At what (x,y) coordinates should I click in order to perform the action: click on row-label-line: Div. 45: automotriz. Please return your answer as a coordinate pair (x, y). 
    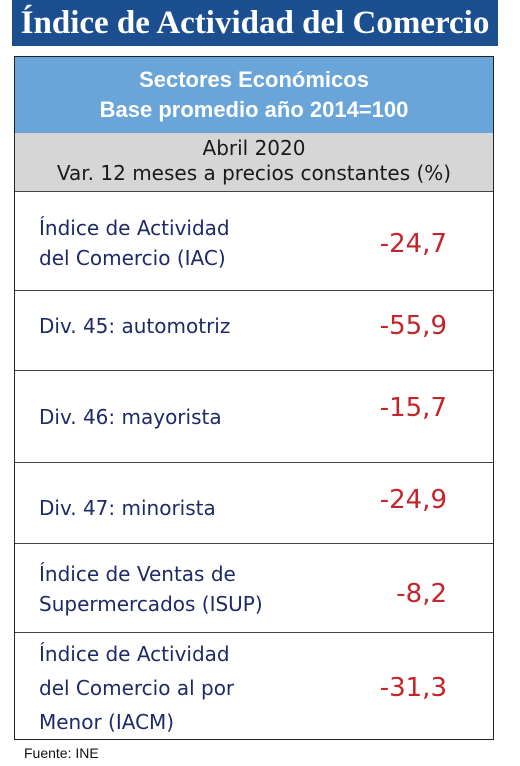
    Looking at the image, I should click on (135, 326).